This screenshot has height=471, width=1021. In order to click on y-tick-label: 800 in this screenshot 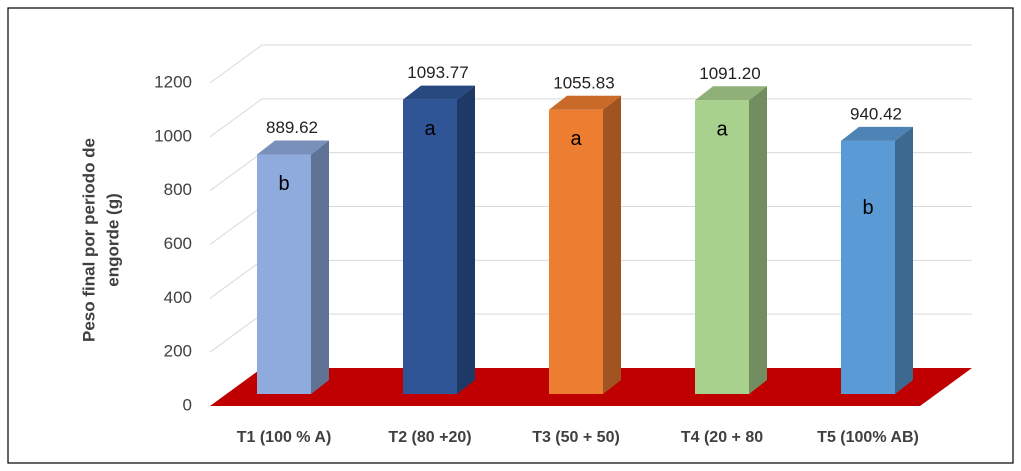, I will do `click(178, 189)`.